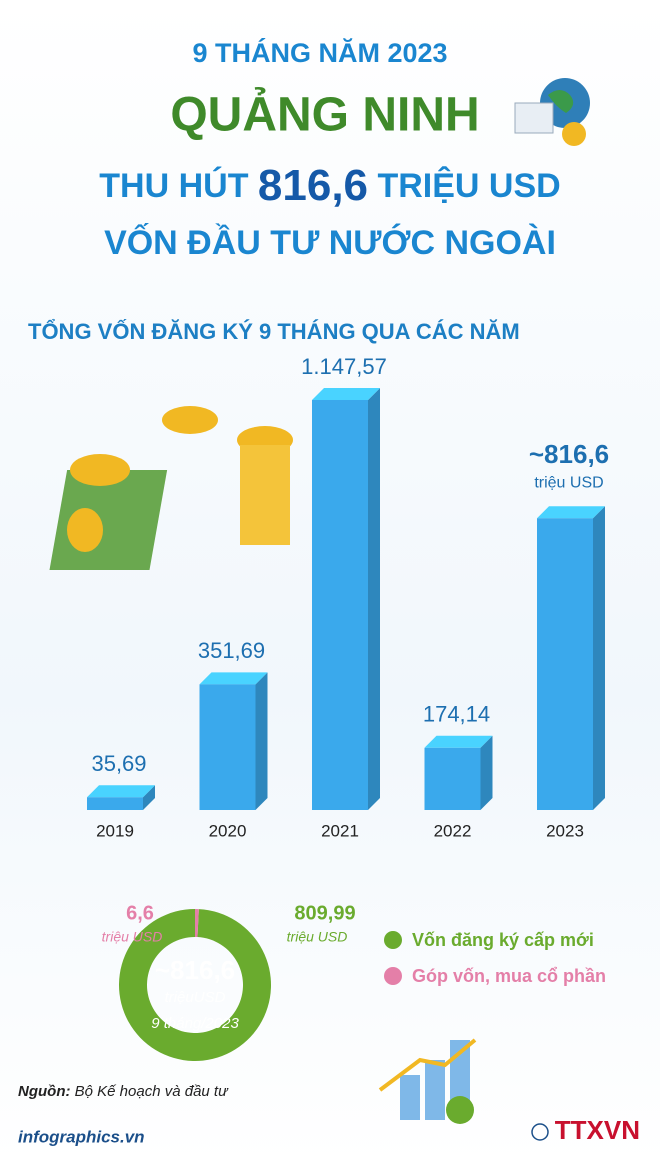 The width and height of the screenshot is (660, 1162). I want to click on logo: TTXVN, so click(597, 1130).